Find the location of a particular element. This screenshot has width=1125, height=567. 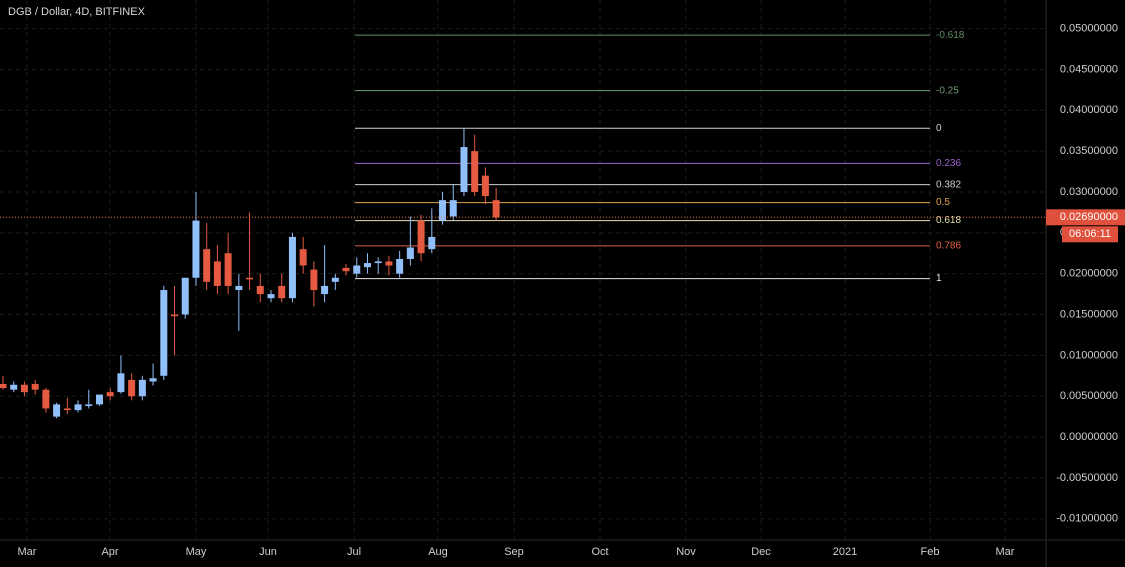

x-tick-label: Oct is located at coordinates (599, 552).